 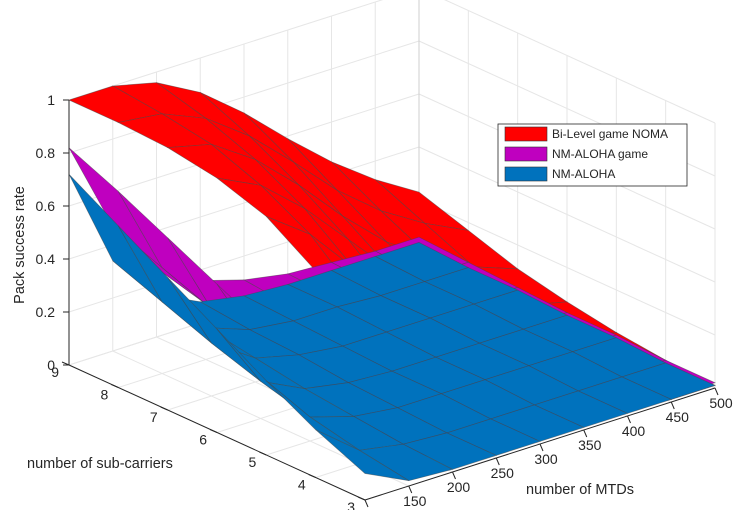 I want to click on y-tick-label: 5, so click(x=253, y=462).